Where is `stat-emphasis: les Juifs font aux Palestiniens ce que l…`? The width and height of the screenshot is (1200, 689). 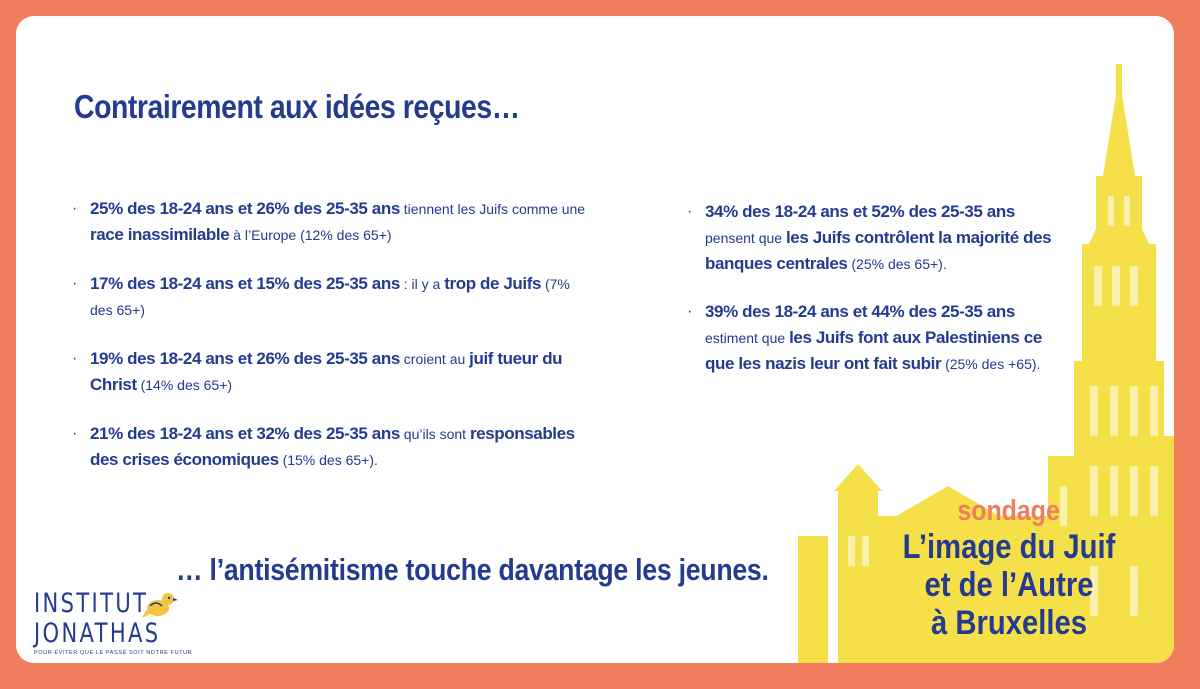
stat-emphasis: les Juifs font aux Palestiniens ce que l… is located at coordinates (873, 350).